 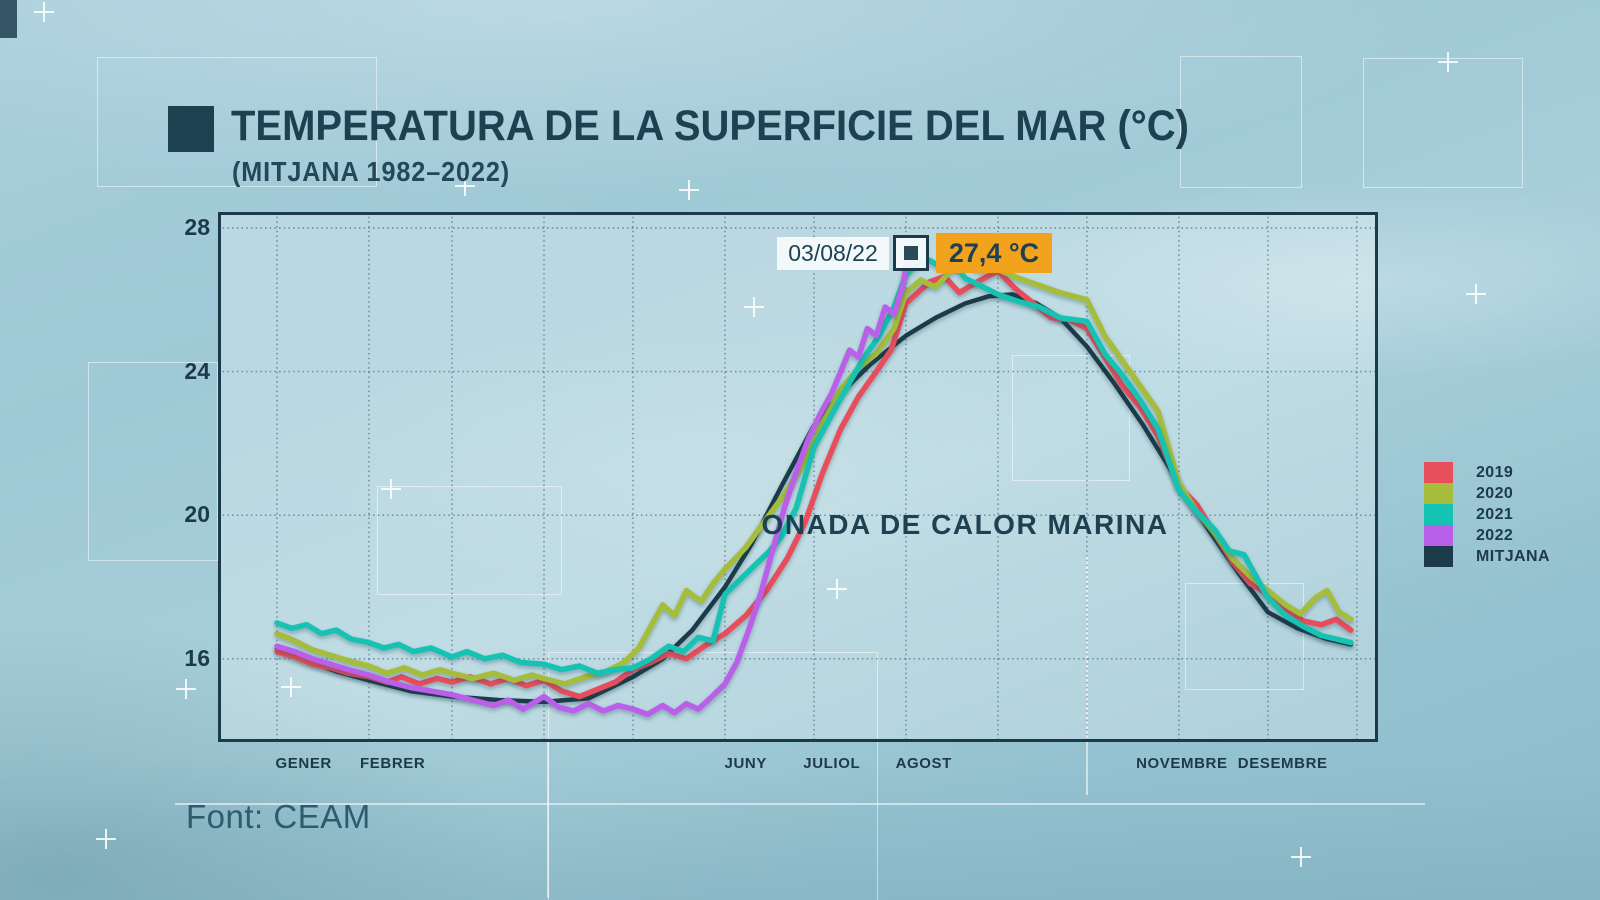 I want to click on annotation-date-label: 03/08/22, so click(x=833, y=253).